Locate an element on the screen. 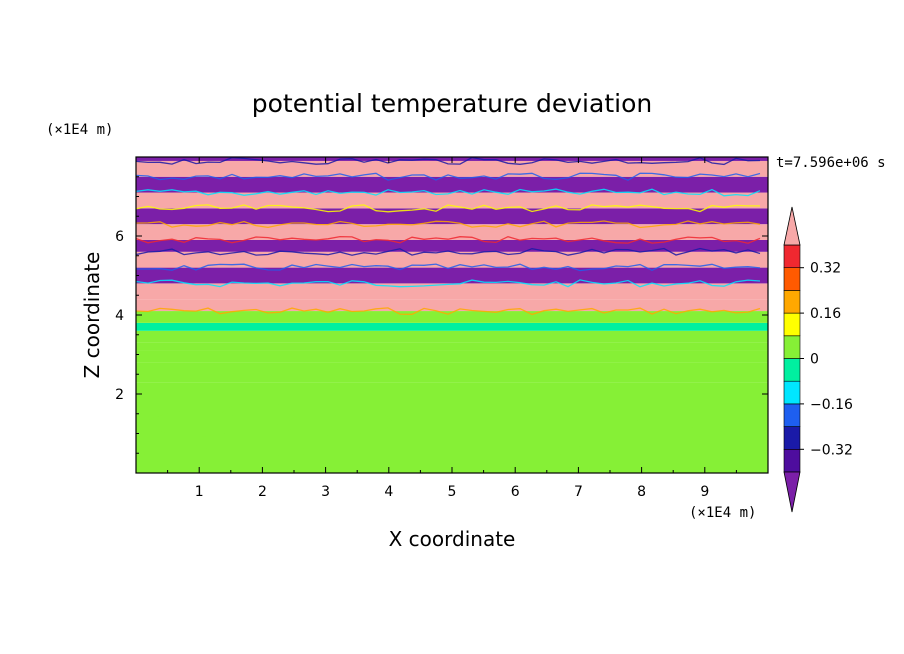 The image size is (904, 654). colorbar-extend-min is located at coordinates (792, 492).